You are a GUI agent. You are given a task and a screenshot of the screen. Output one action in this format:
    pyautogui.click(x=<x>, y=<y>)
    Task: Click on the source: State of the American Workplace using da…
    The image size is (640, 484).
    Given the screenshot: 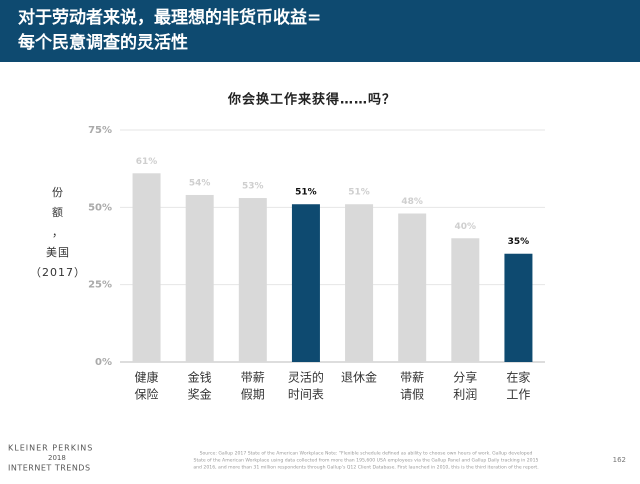 What is the action you would take?
    pyautogui.click(x=366, y=461)
    